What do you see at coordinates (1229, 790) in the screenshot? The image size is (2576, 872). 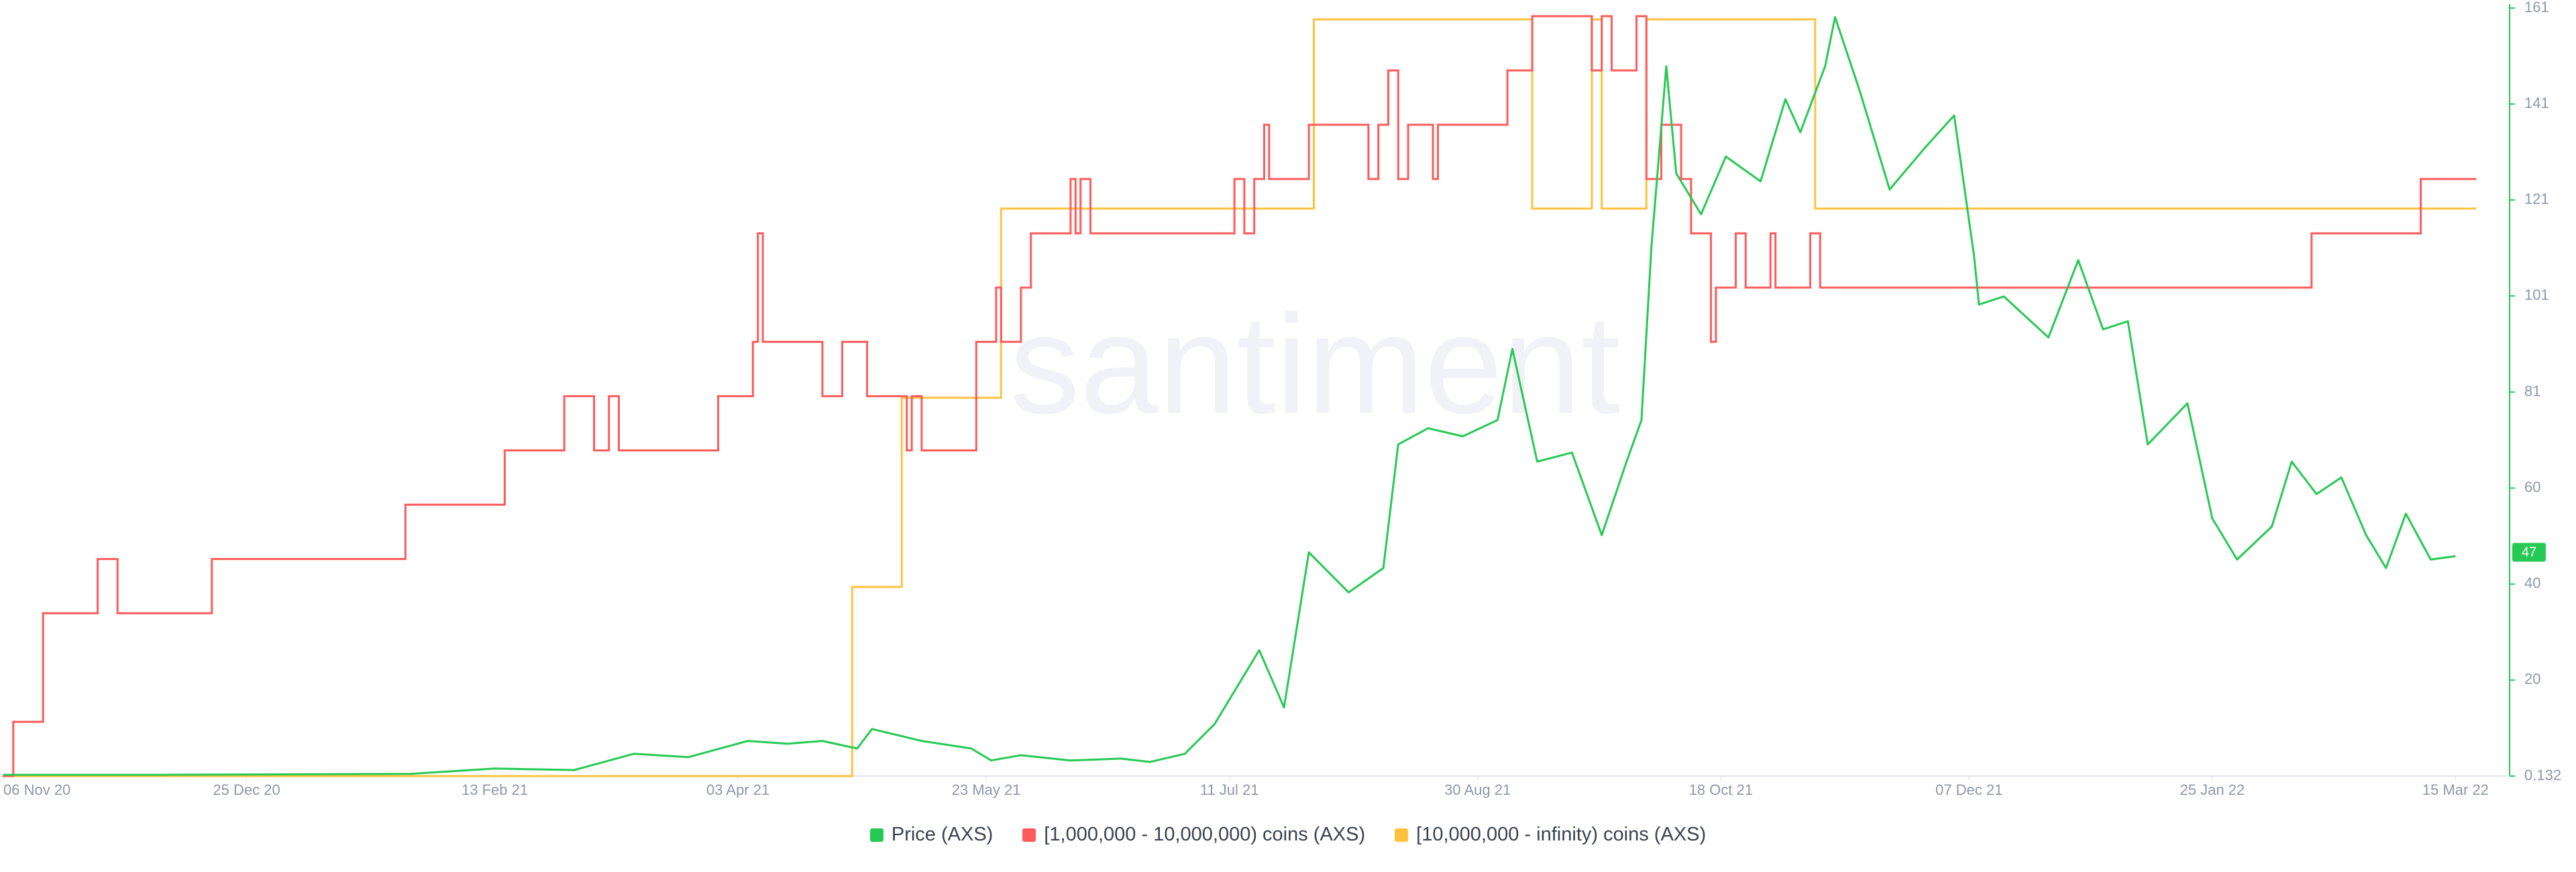 I see `x-tick-label: 11 Jul 21` at bounding box center [1229, 790].